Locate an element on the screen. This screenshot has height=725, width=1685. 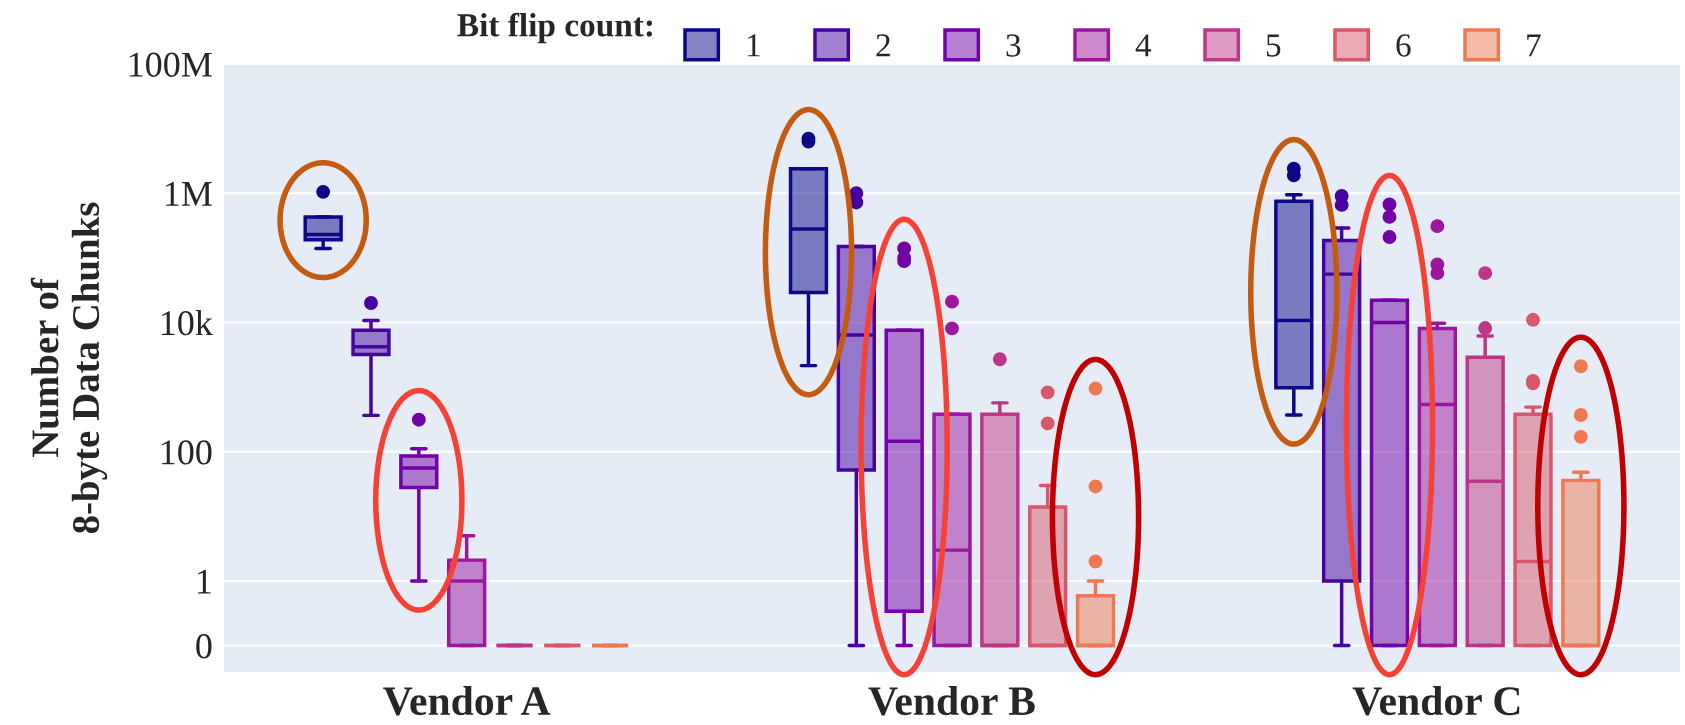
legend-label: 6 is located at coordinates (1403, 45).